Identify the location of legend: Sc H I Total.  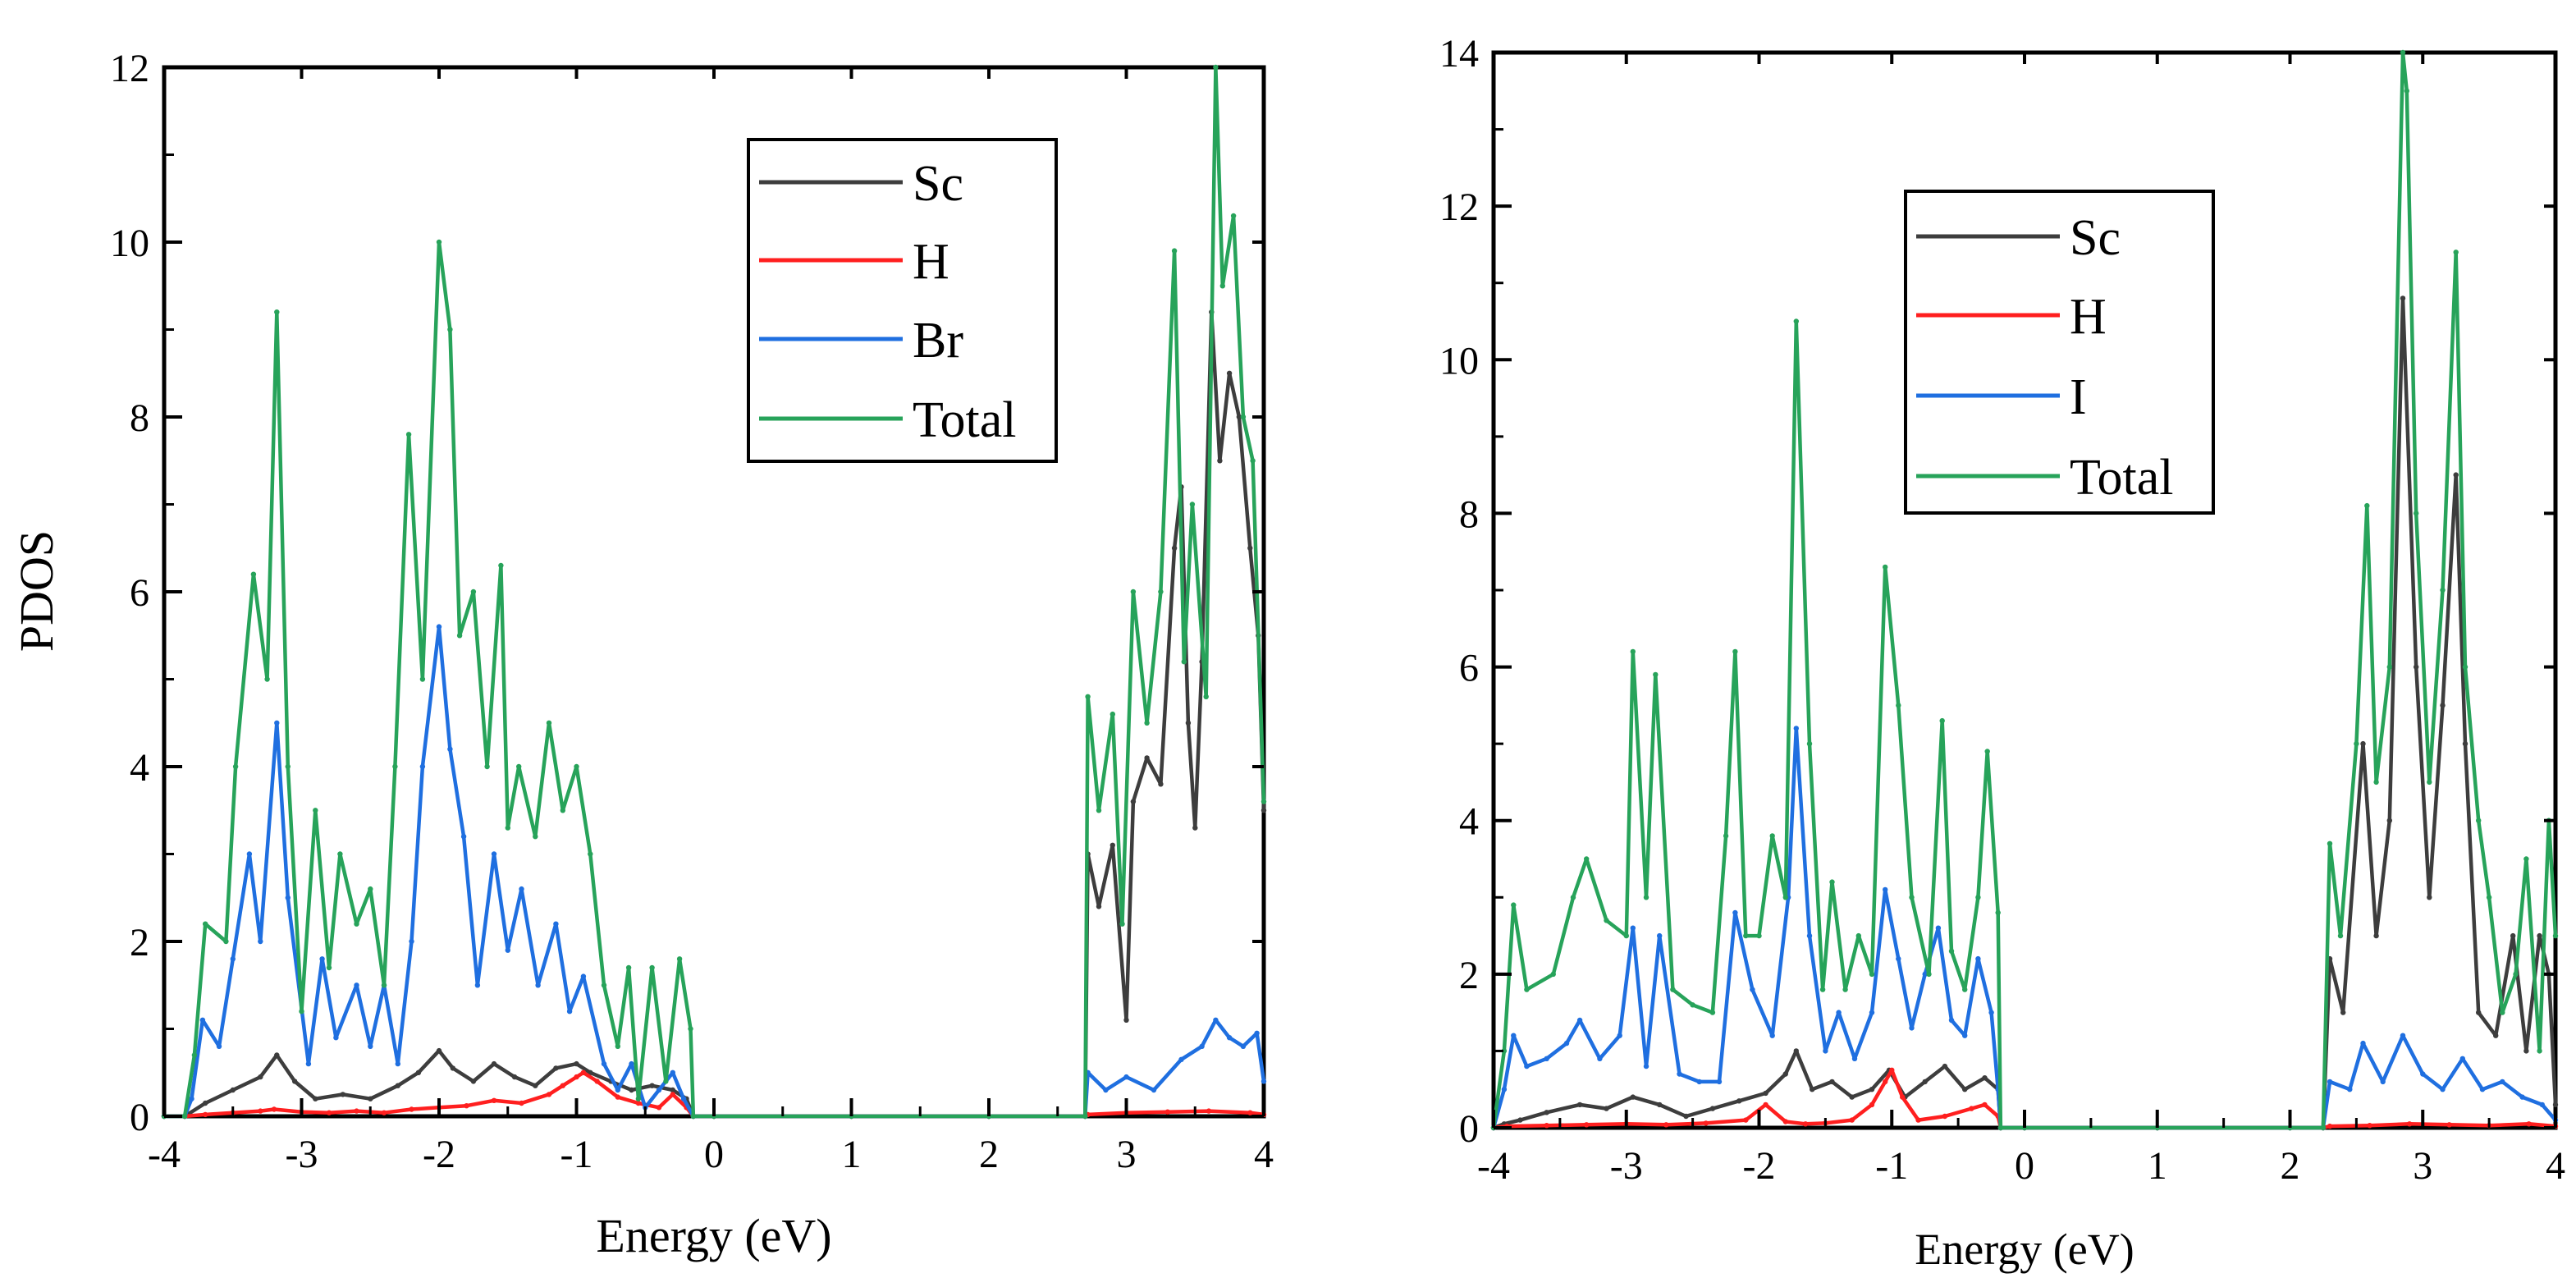
(2059, 352).